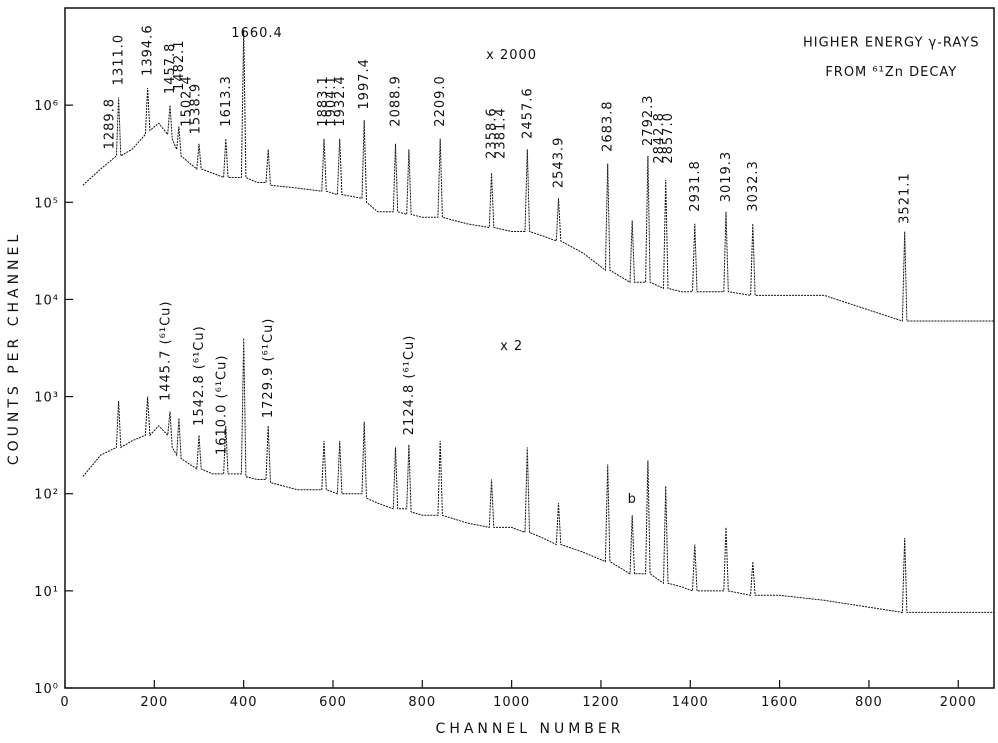 The width and height of the screenshot is (998, 743). What do you see at coordinates (154, 702) in the screenshot?
I see `x-tick-label: 200` at bounding box center [154, 702].